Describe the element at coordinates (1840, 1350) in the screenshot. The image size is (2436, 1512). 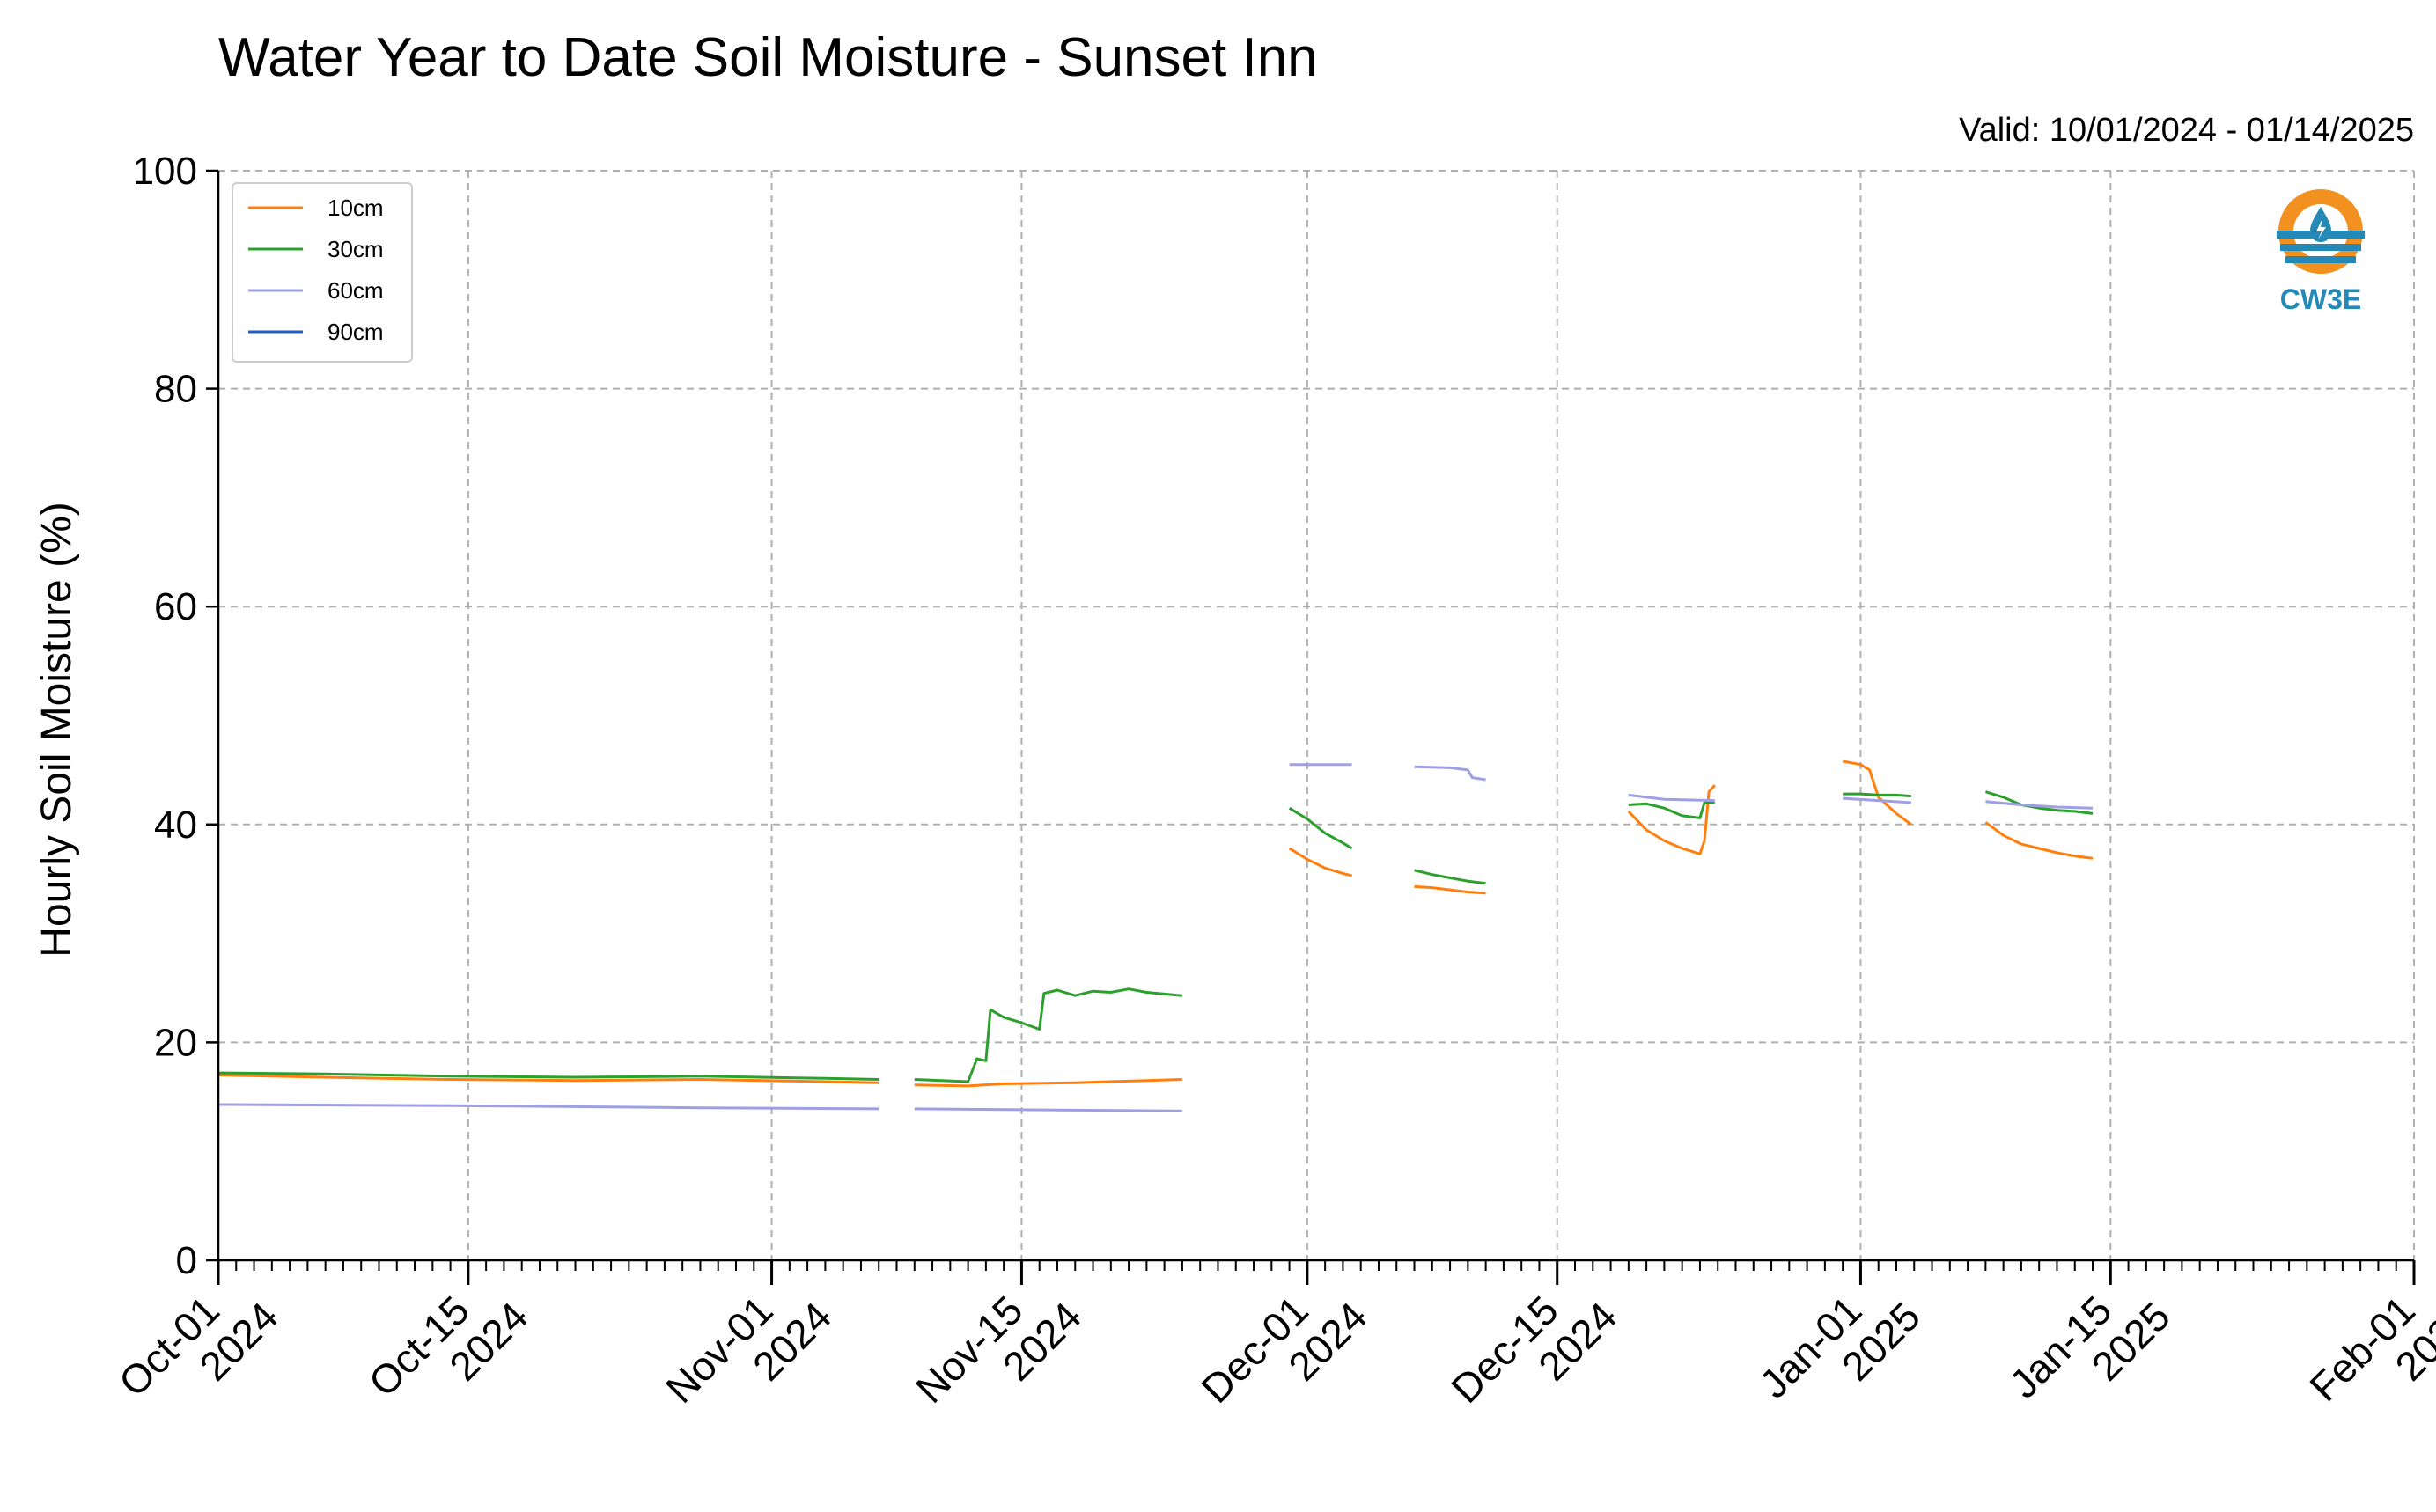
I see `x-tick-label: Jan-012025` at that location.